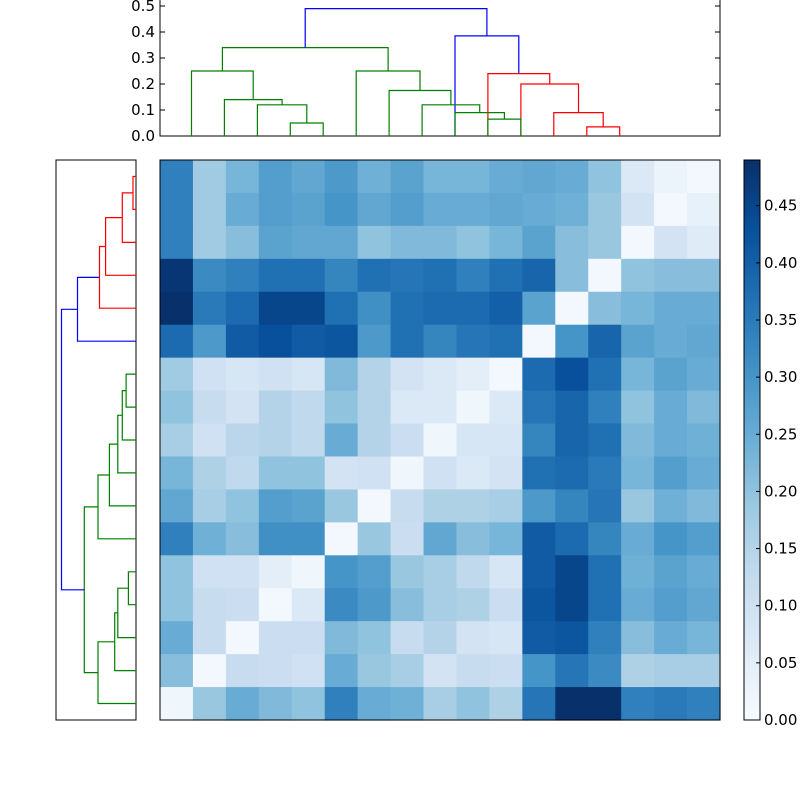  I want to click on top-dendrogram: 0.0 0.1 0.2 0.3 0.4 0.5, so click(426, 72).